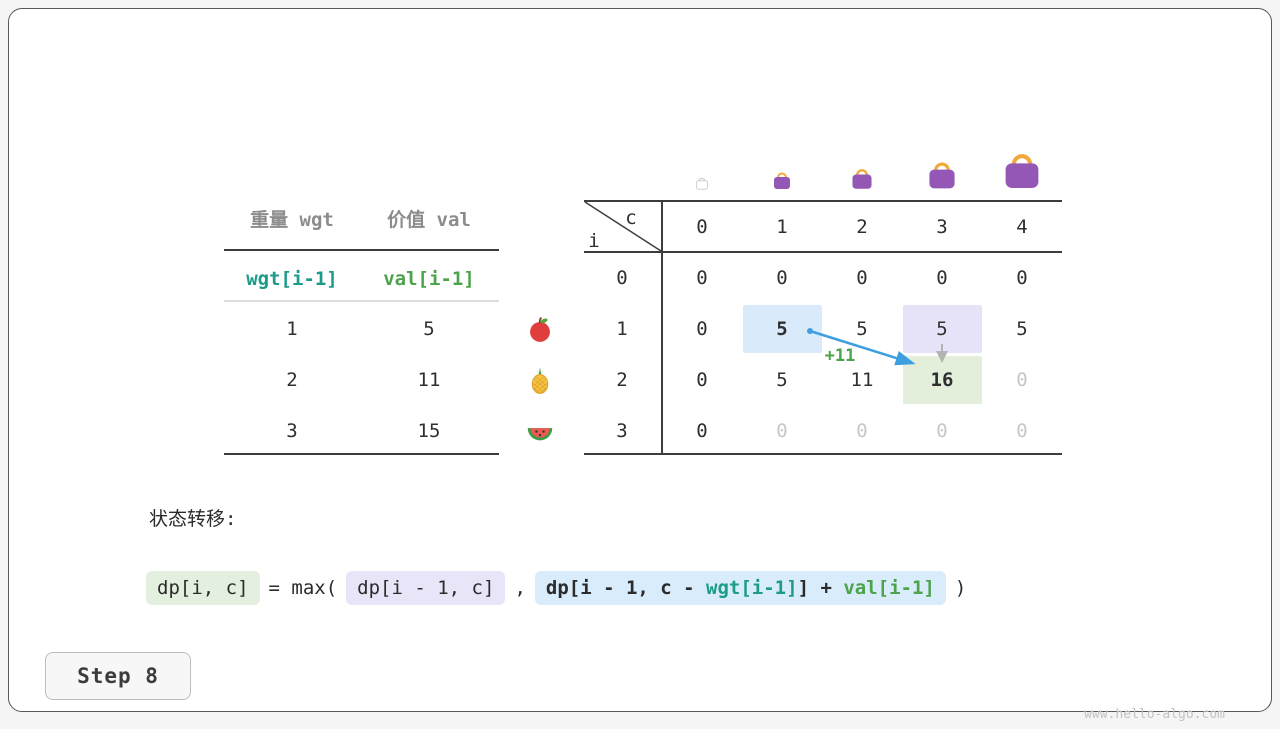  I want to click on formula-arg1-chip: dp[i - 1, c], so click(426, 588).